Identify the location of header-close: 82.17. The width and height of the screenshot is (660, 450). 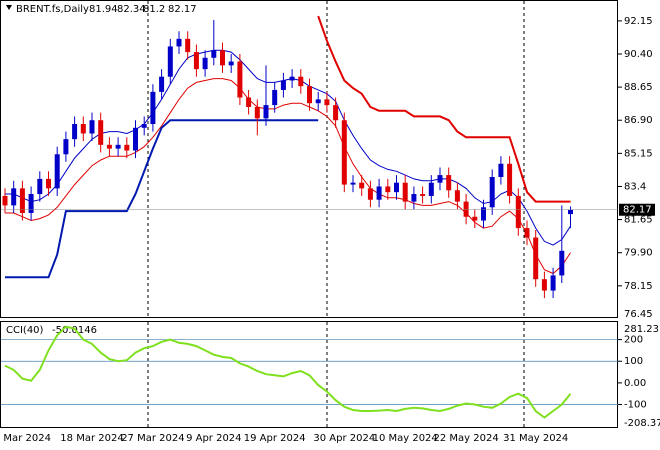
(182, 9).